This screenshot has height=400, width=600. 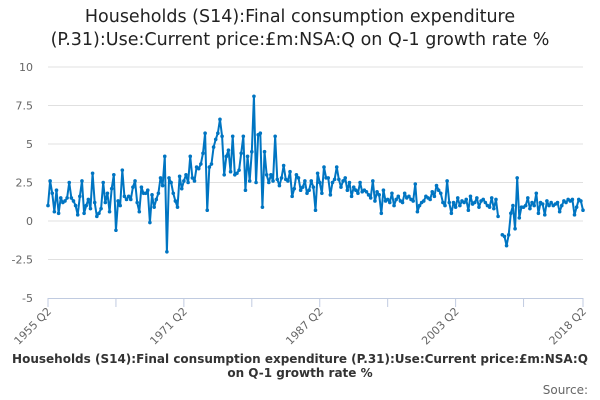 What do you see at coordinates (22, 260) in the screenshot?
I see `y-tick-label: -2.5` at bounding box center [22, 260].